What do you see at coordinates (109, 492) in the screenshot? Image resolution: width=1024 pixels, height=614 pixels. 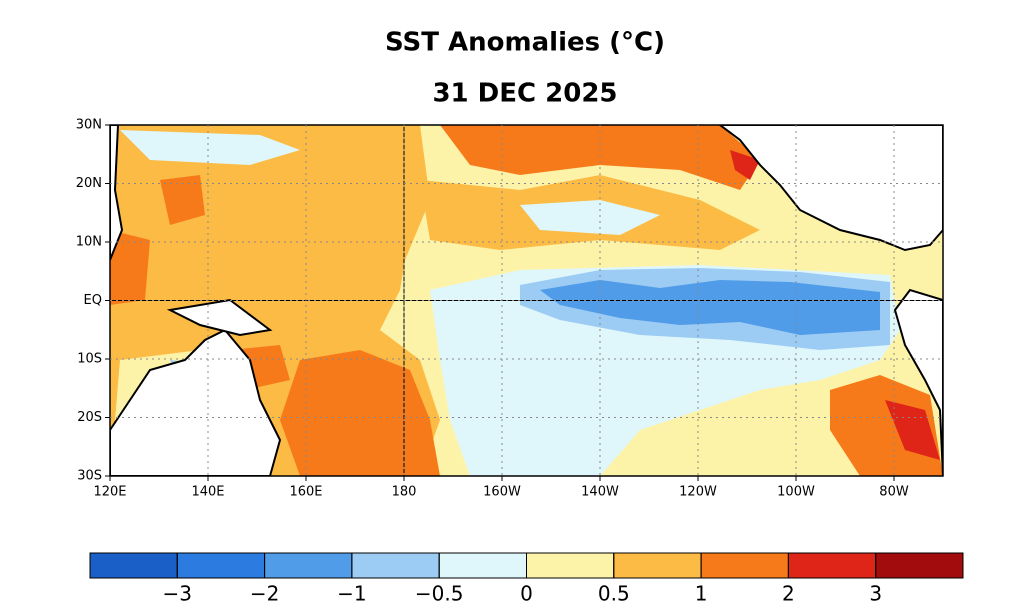 I see `lon-label: 120E` at bounding box center [109, 492].